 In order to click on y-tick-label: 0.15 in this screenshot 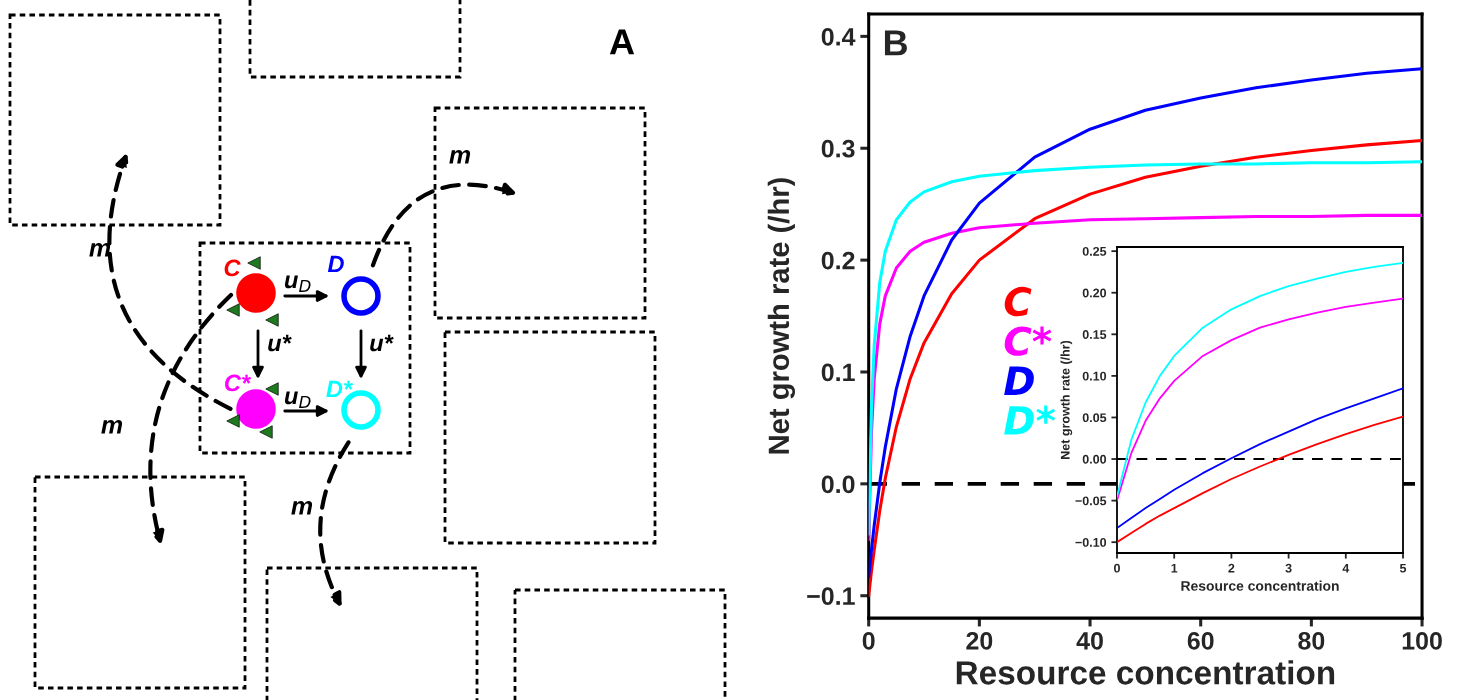, I will do `click(1094, 334)`.